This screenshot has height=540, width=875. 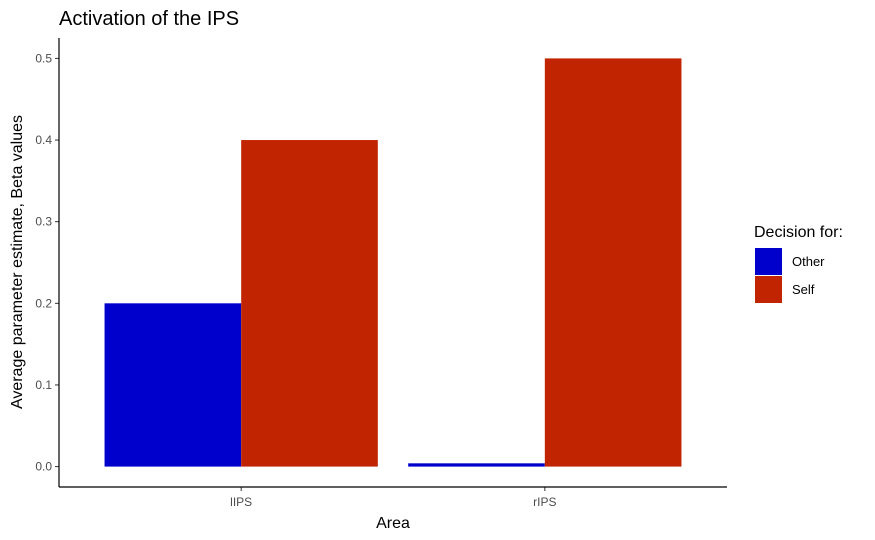 I want to click on bar-rips-self, so click(x=613, y=262).